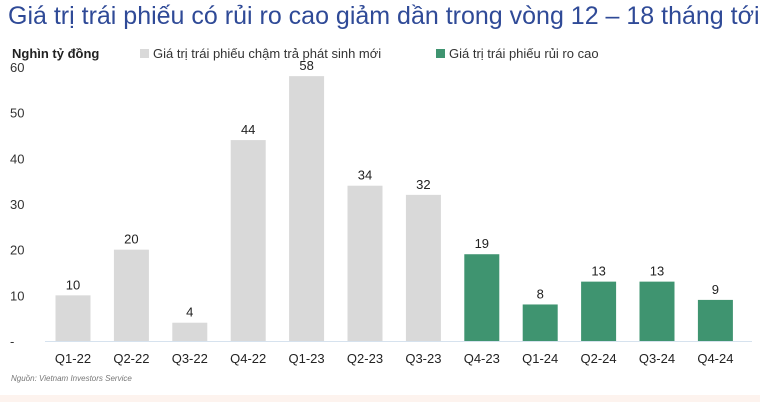 The width and height of the screenshot is (760, 402). I want to click on data-label: 19, so click(482, 243).